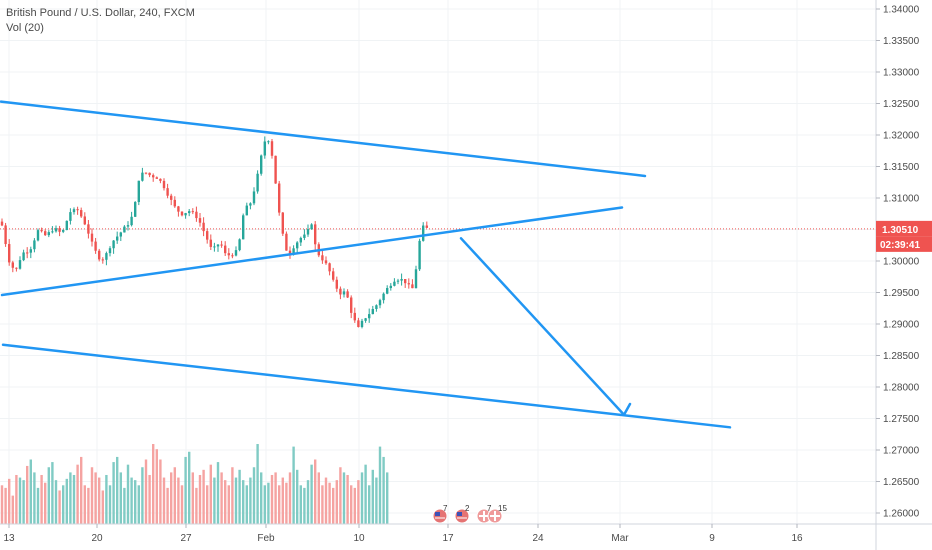 This screenshot has height=550, width=932. Describe the element at coordinates (194, 484) in the screenshot. I see `volume-bars` at that location.